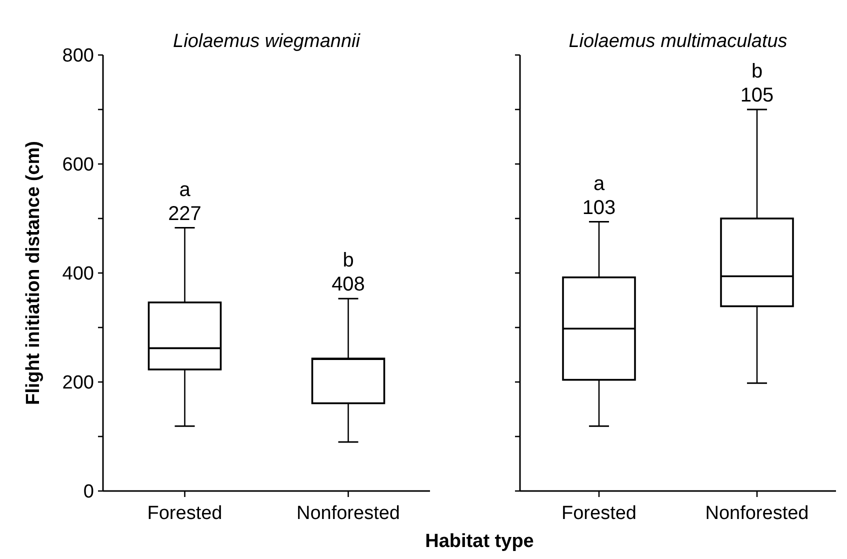 This screenshot has height=559, width=847. I want to click on y-tick-label: 0, so click(88, 492).